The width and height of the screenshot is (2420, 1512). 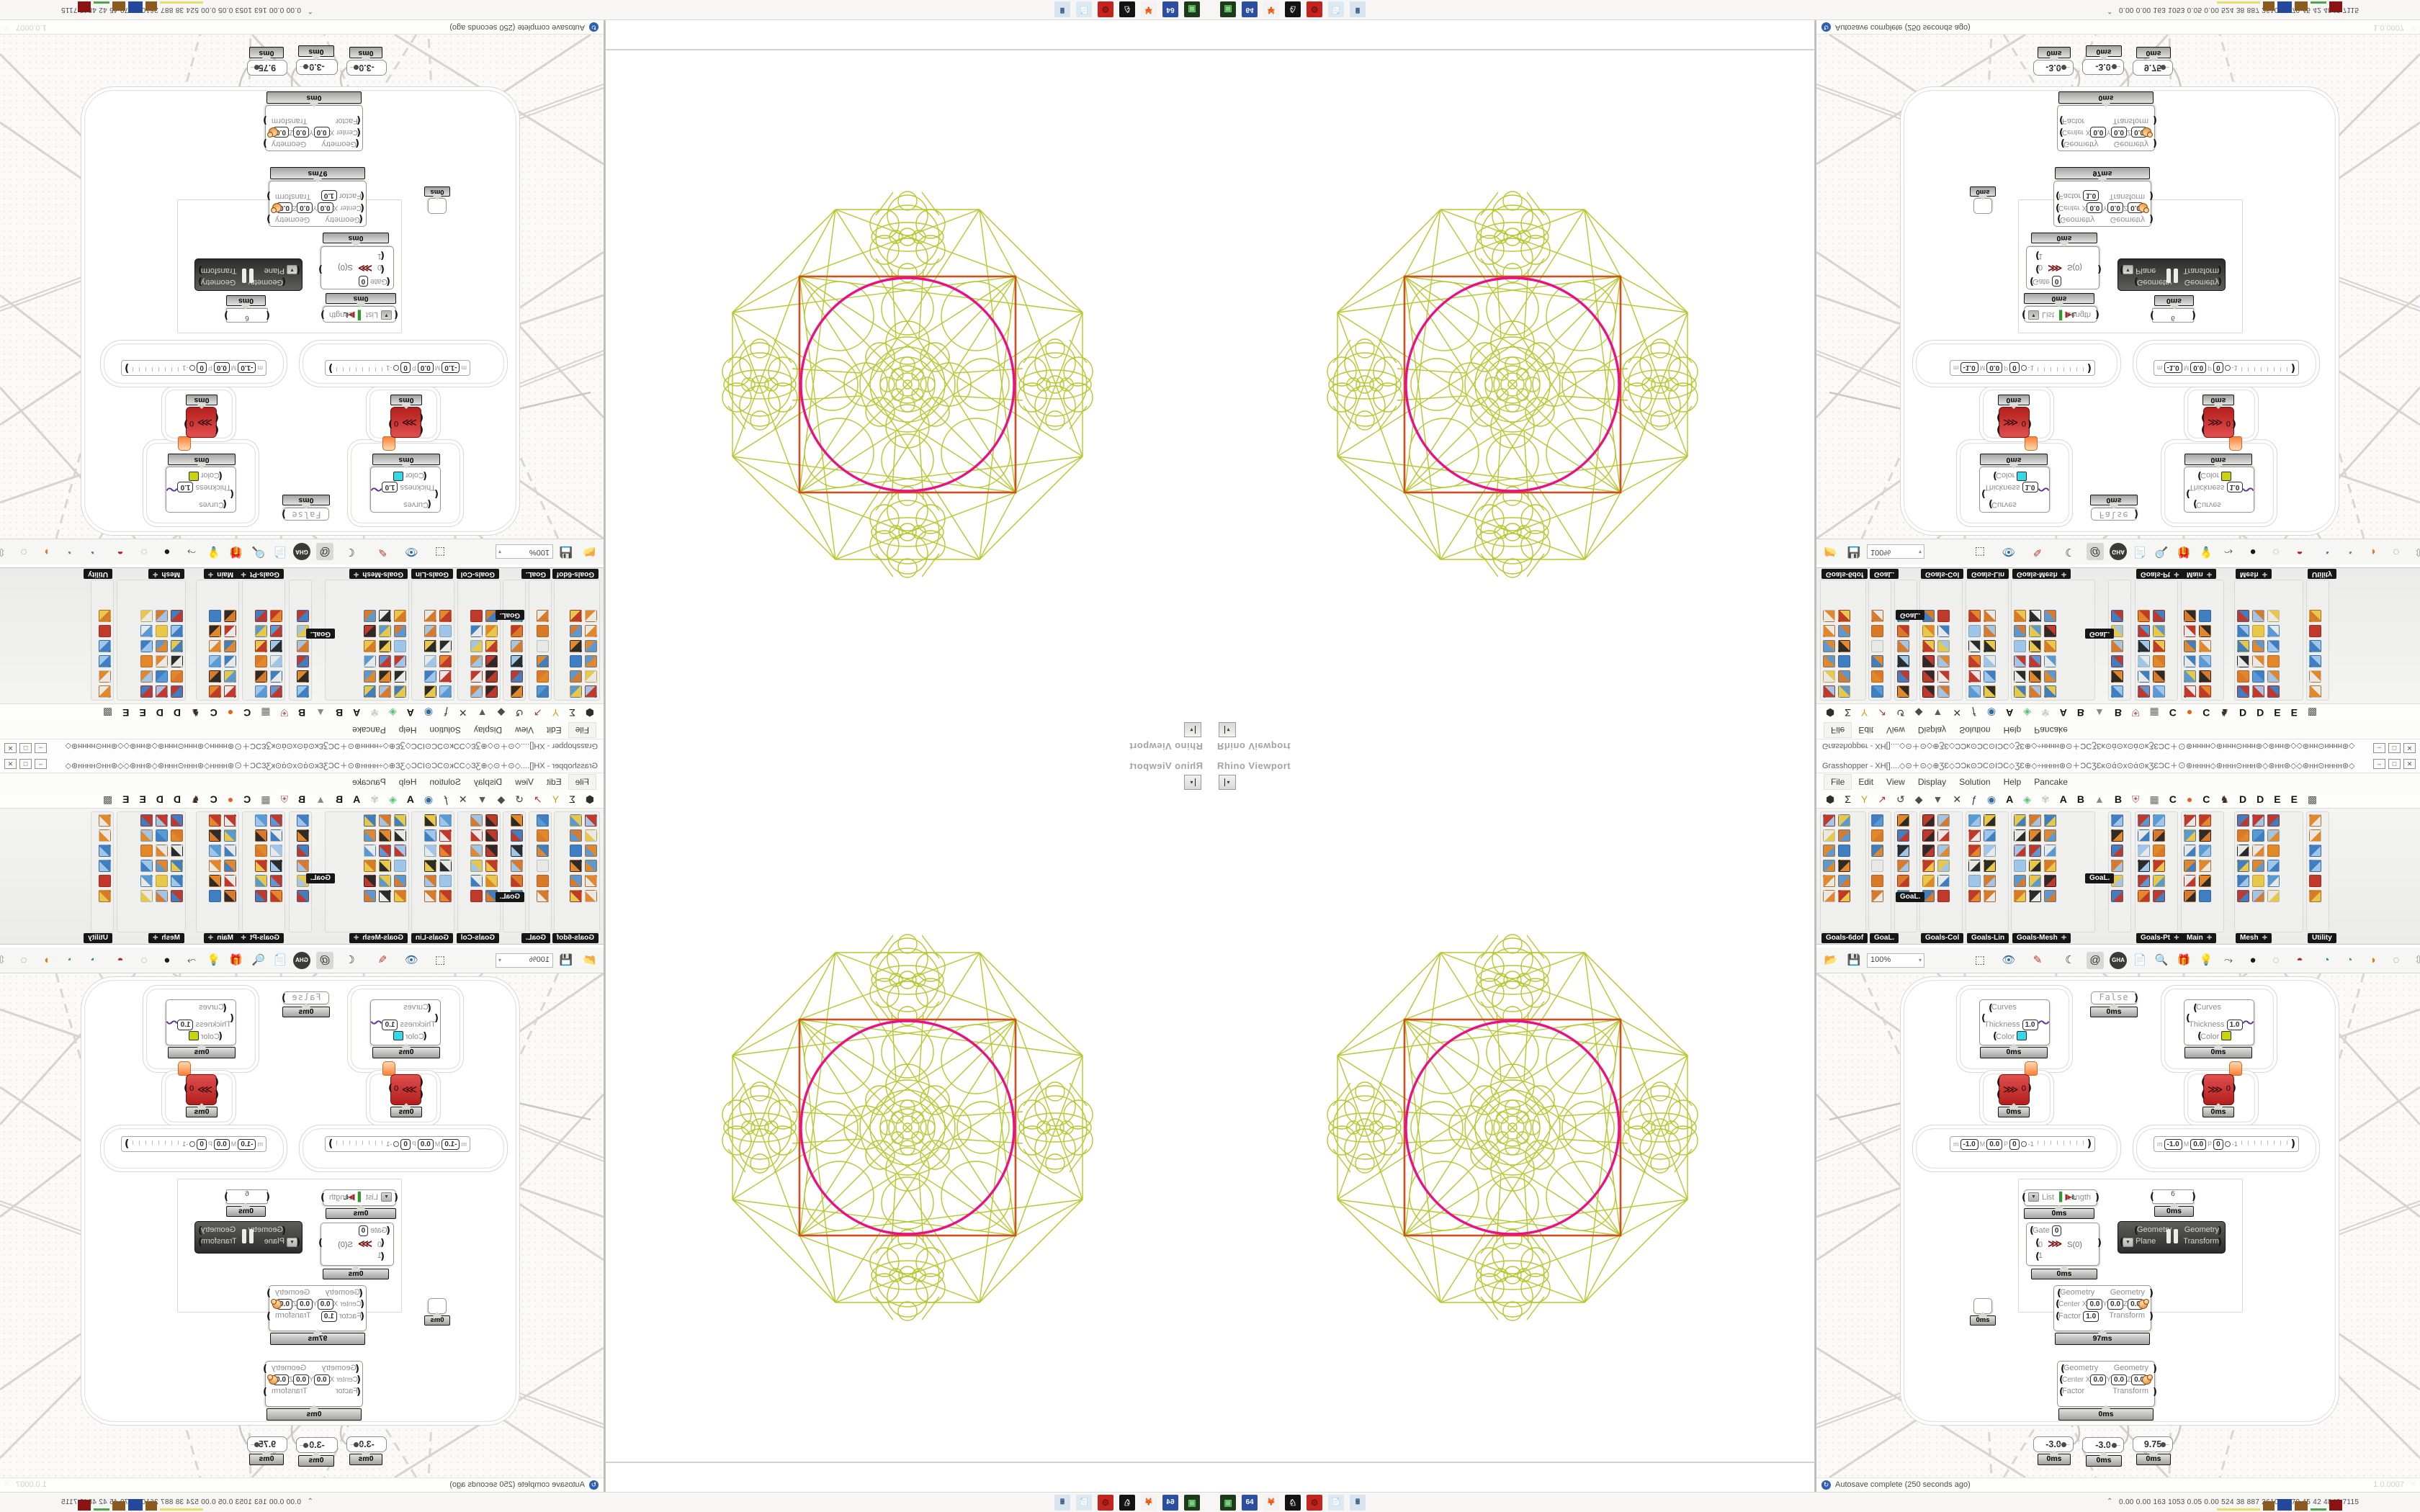 I want to click on toolbar-scroll-icon: ⇳, so click(x=5, y=551).